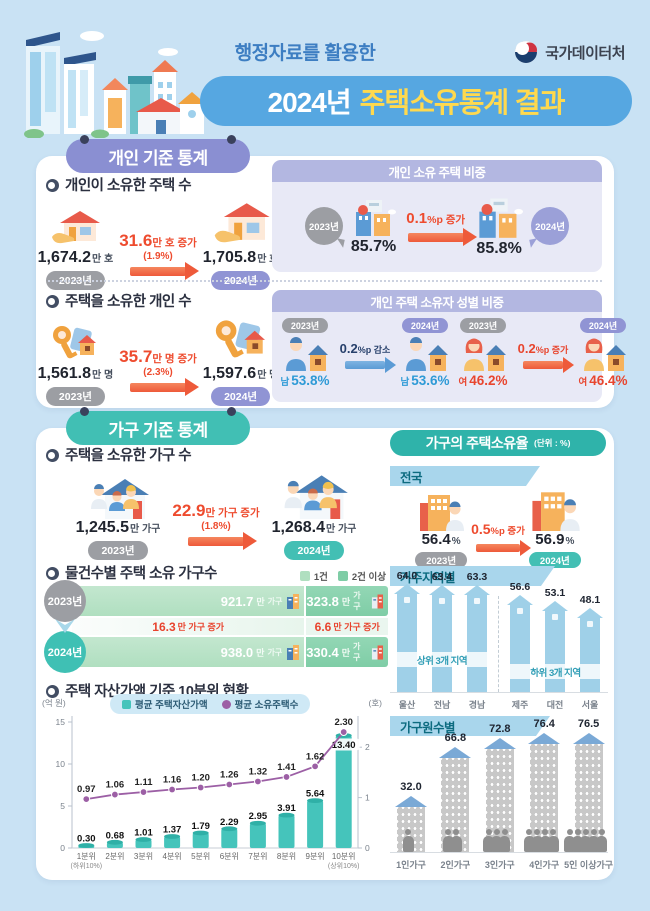  I want to click on year-badge-2024: 2024년, so click(314, 550).